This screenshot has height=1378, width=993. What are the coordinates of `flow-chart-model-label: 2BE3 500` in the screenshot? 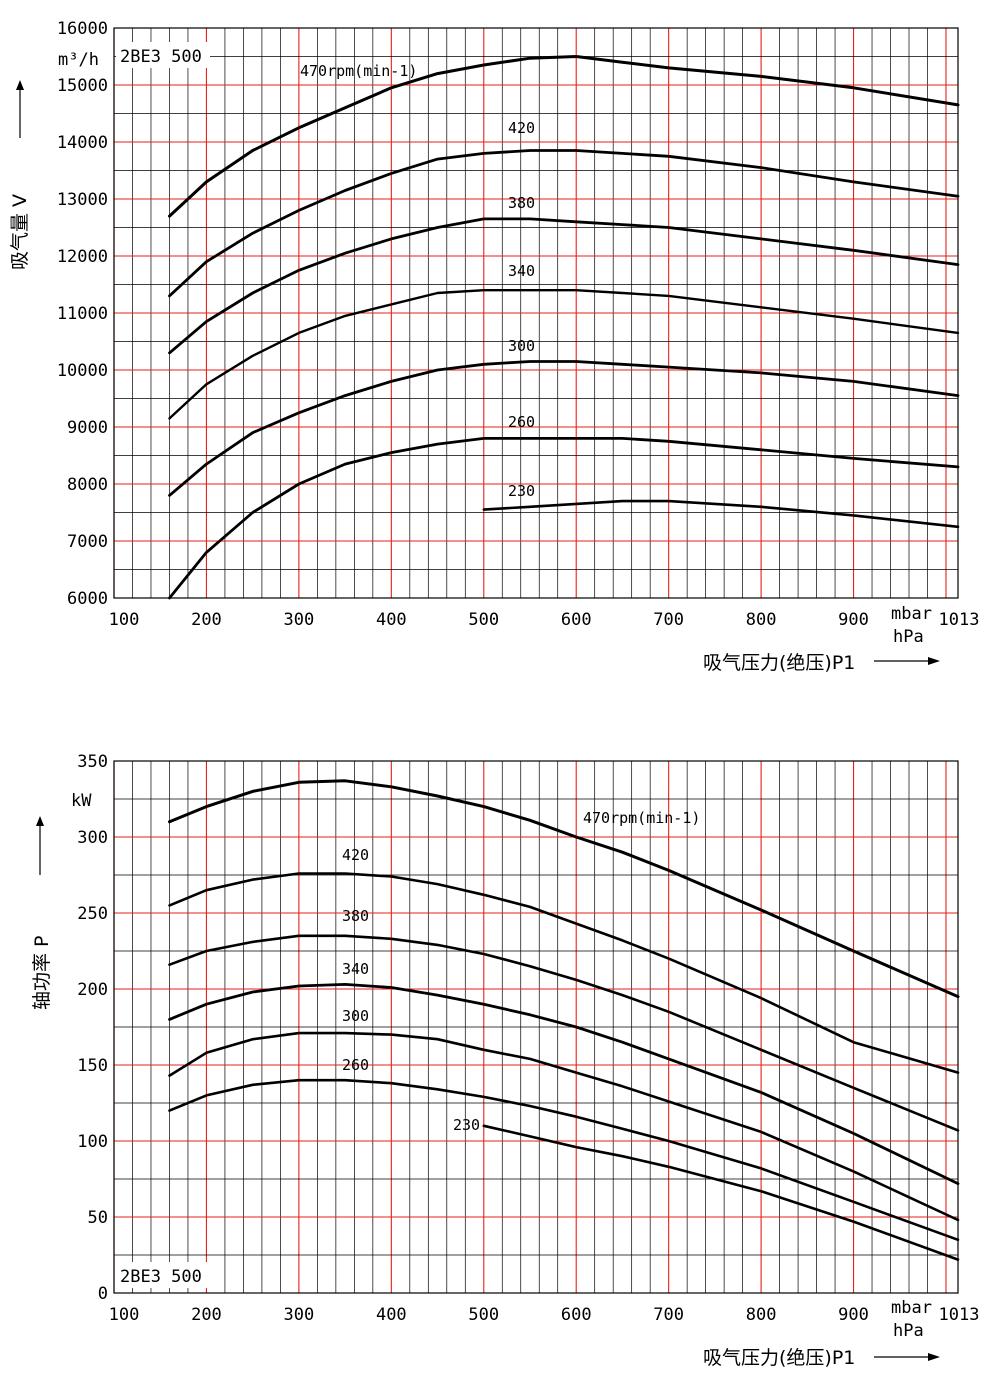 It's located at (161, 57).